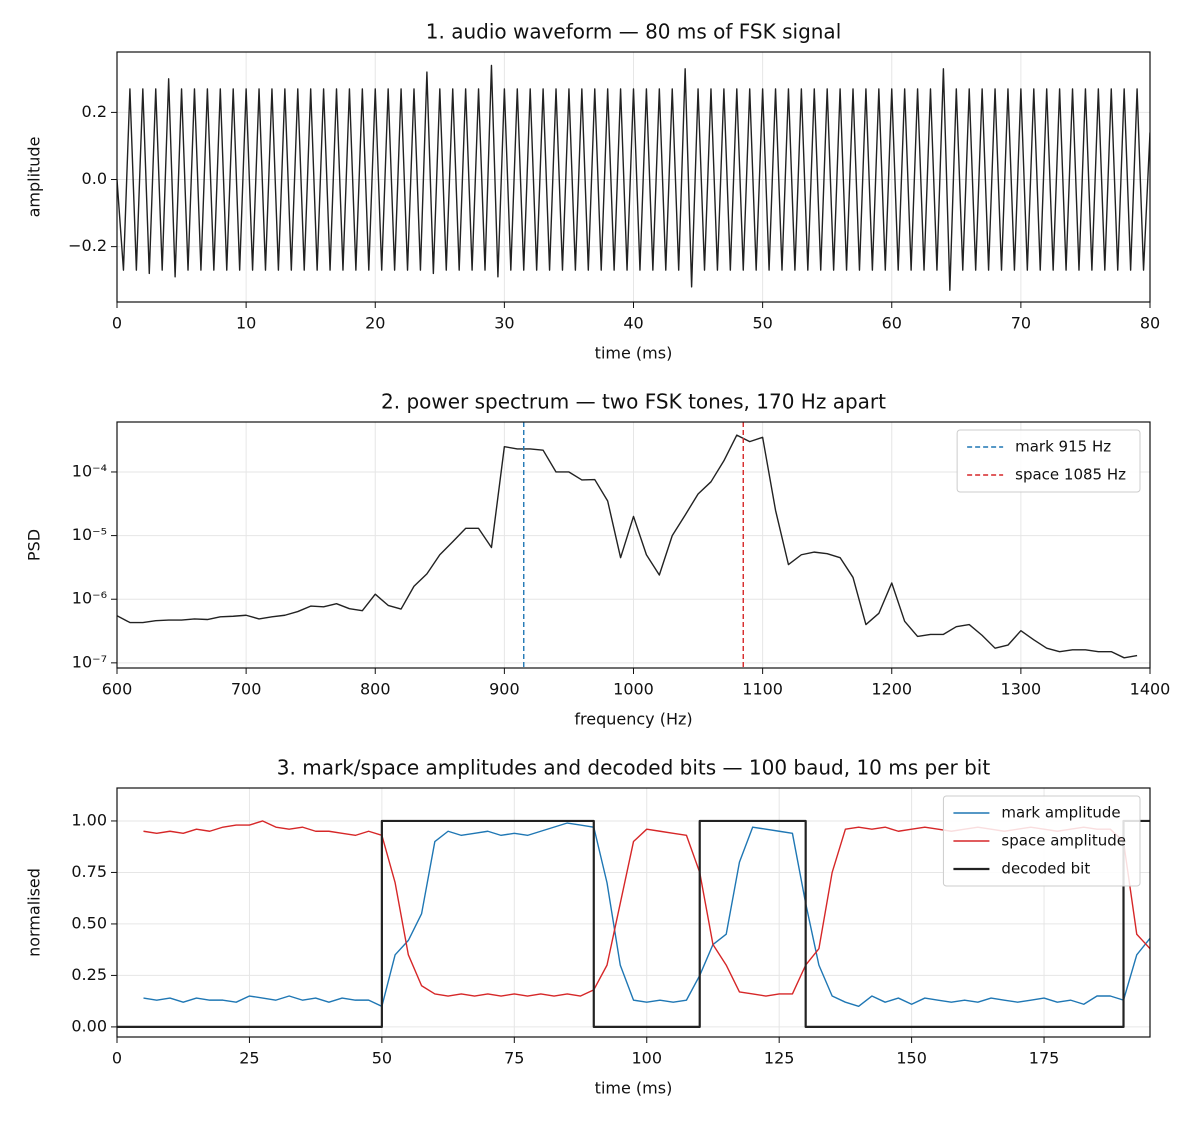 This screenshot has height=1125, width=1200. I want to click on y-axis-label: PSD, so click(34, 545).